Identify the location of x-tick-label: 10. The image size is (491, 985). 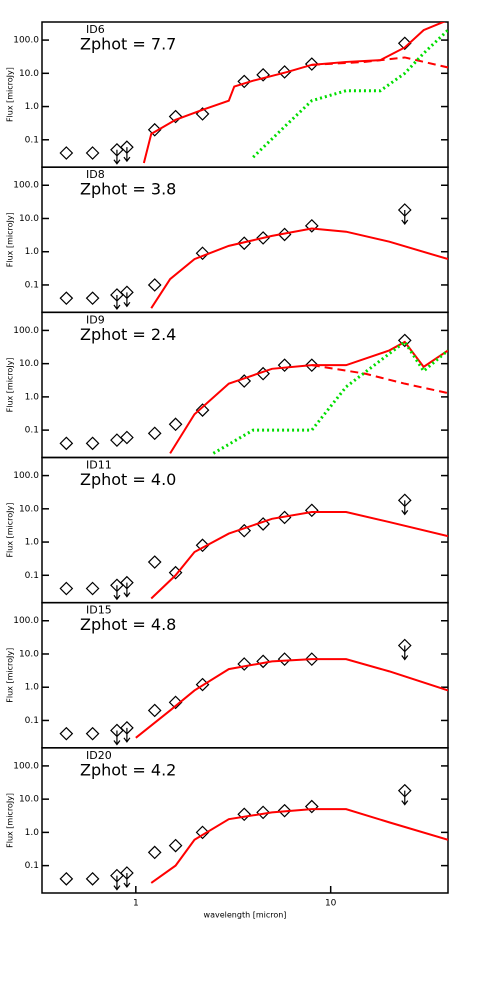
(331, 904).